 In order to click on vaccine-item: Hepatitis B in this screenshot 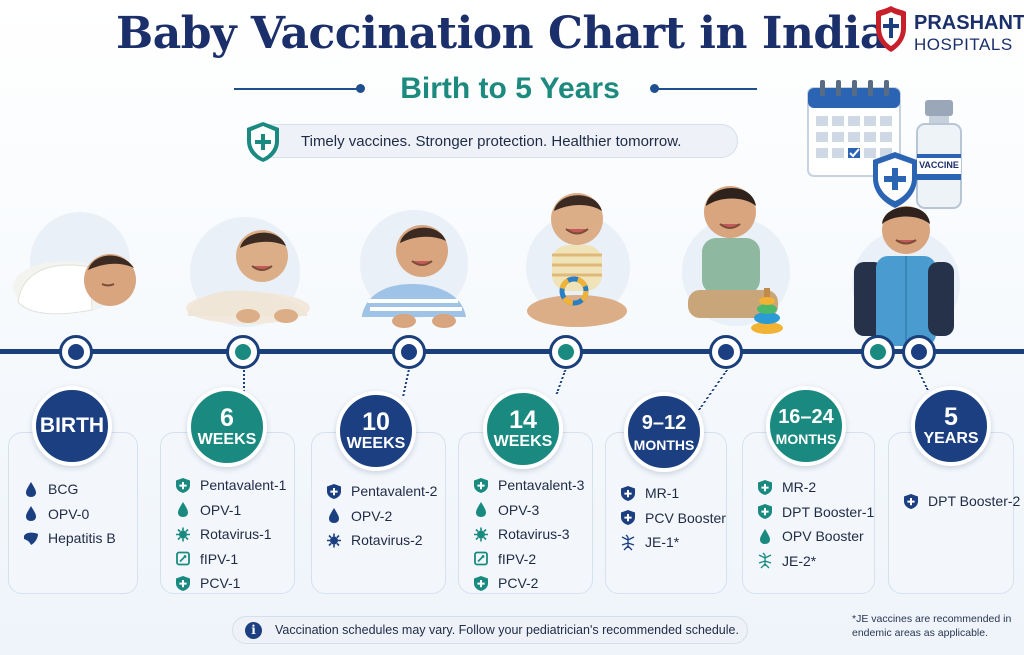, I will do `click(69, 538)`.